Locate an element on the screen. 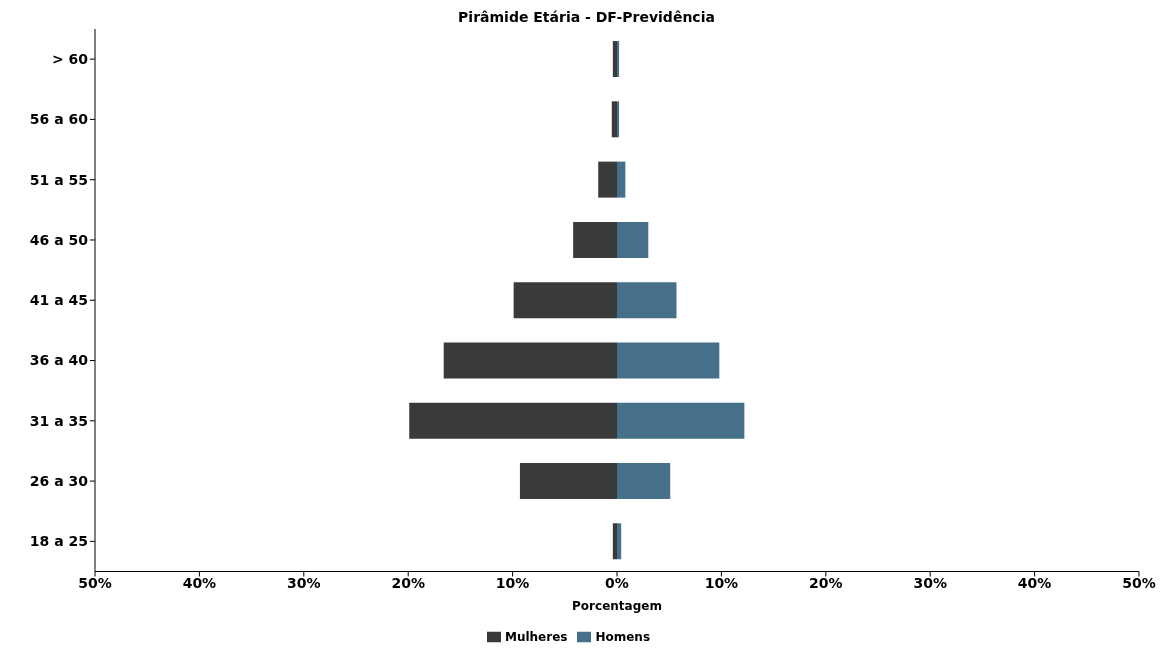  y-tick-label: 26 a 30 is located at coordinates (59, 481).